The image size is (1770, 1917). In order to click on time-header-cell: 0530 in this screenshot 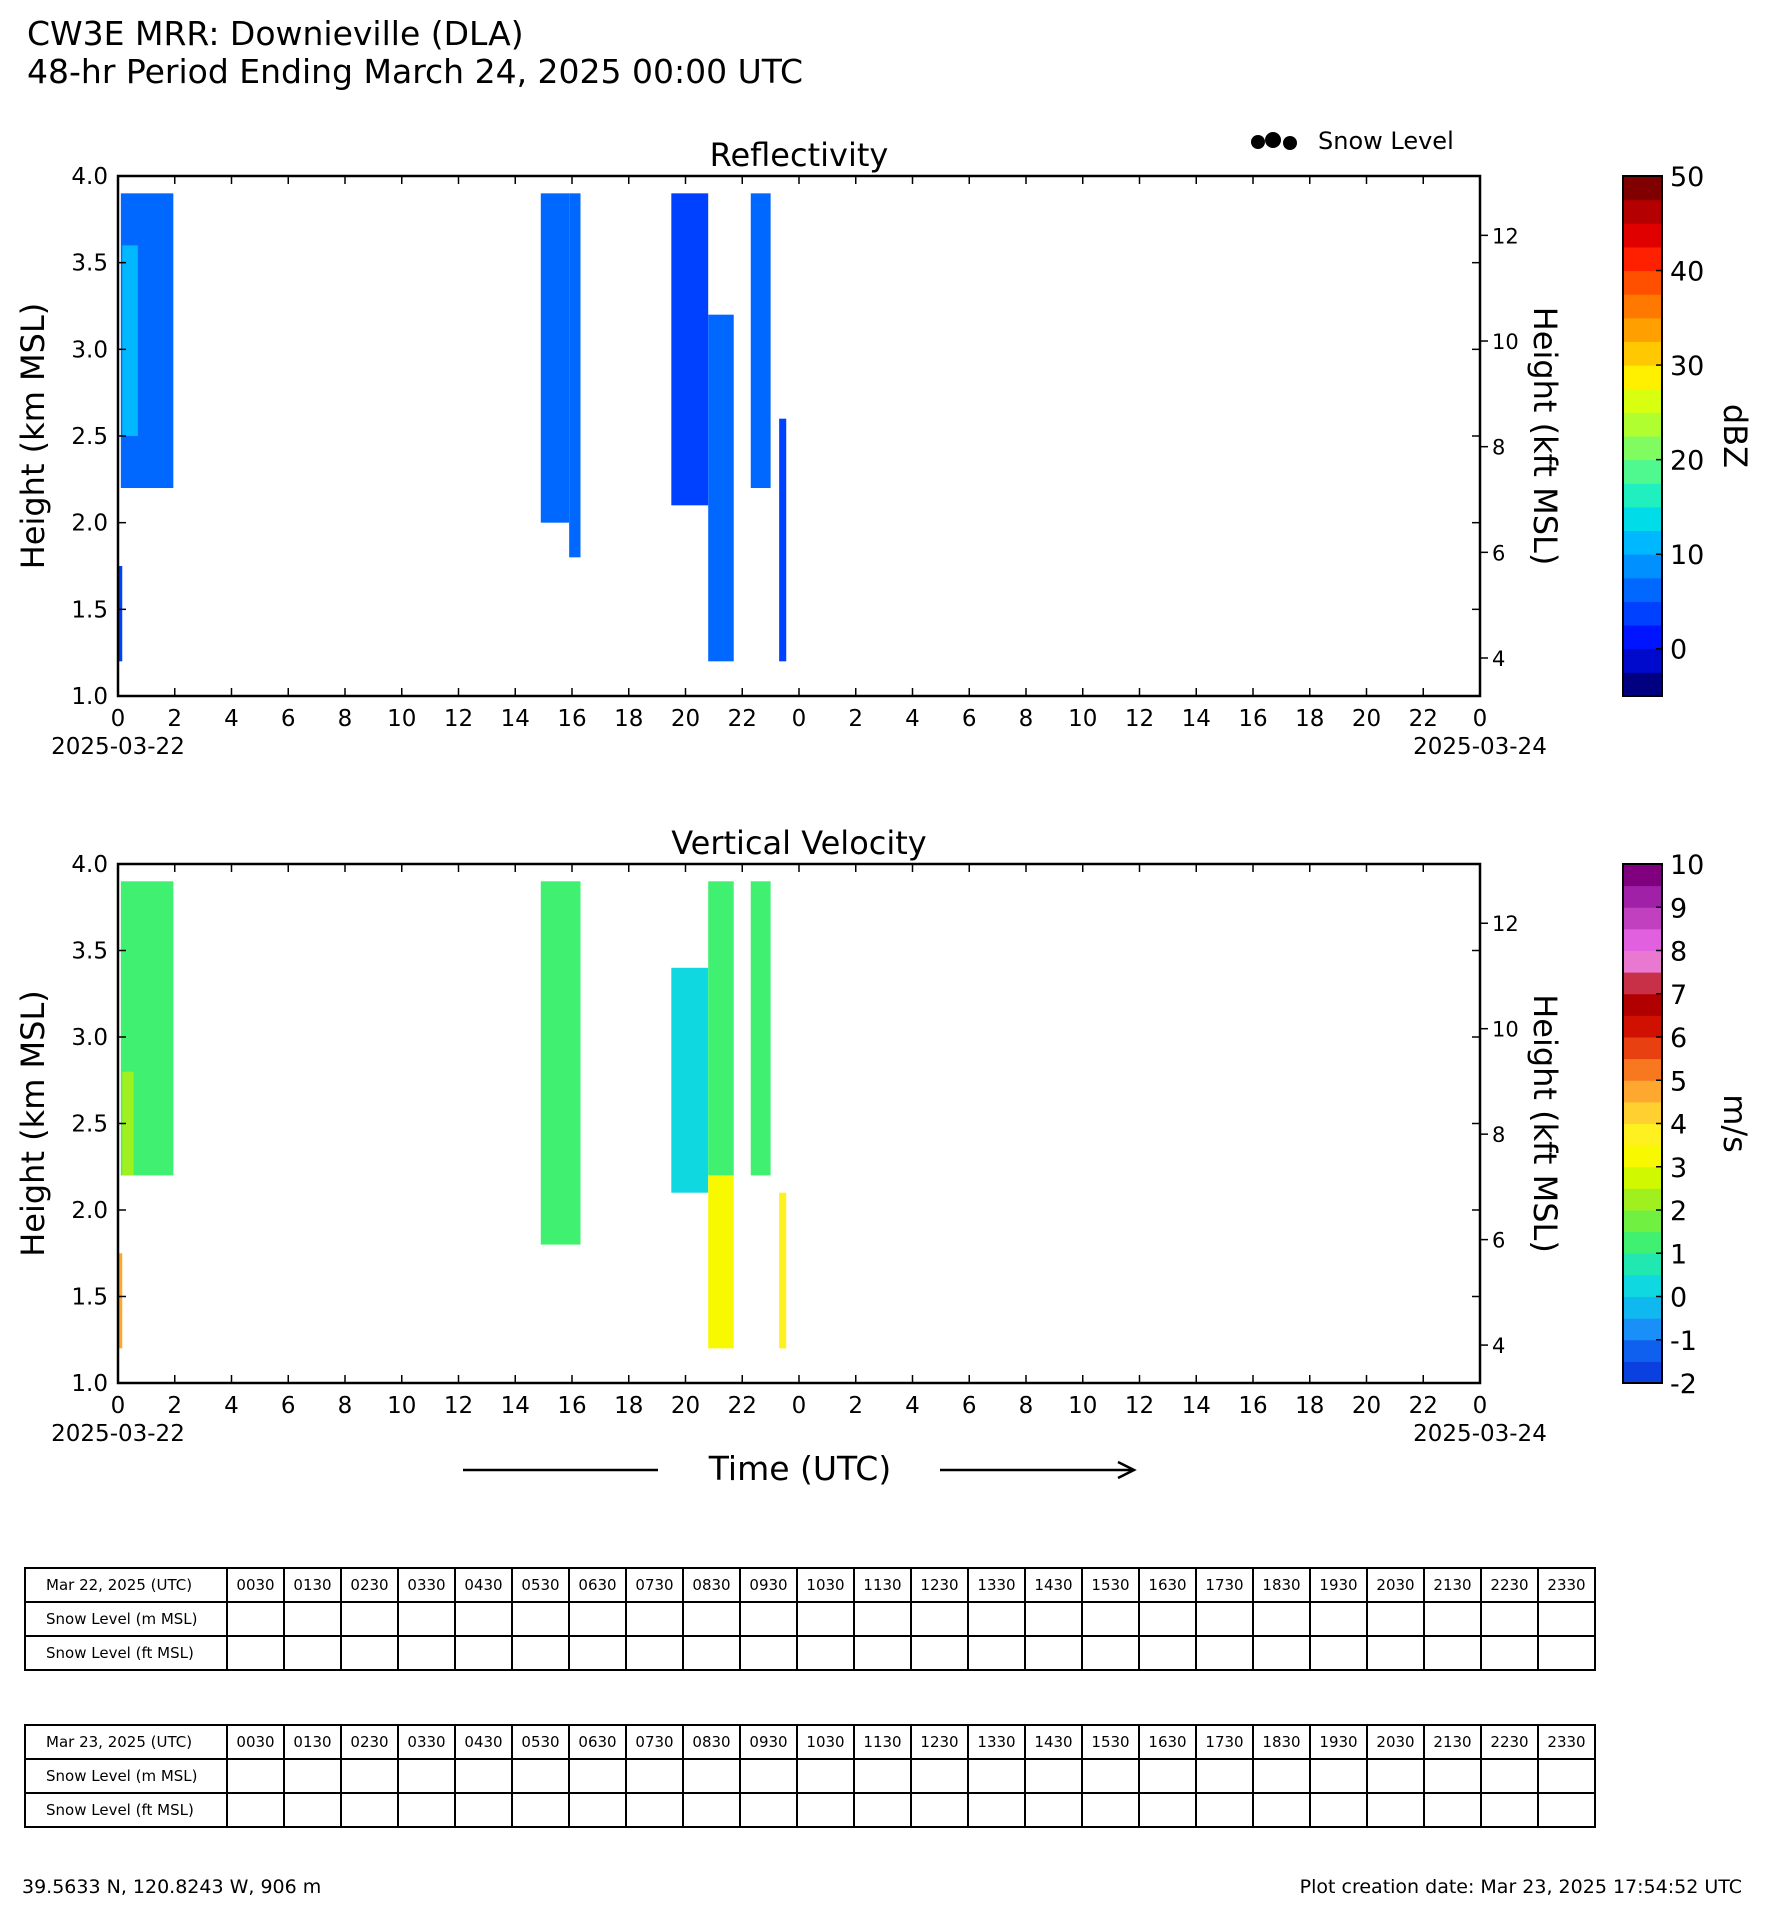, I will do `click(540, 1585)`.